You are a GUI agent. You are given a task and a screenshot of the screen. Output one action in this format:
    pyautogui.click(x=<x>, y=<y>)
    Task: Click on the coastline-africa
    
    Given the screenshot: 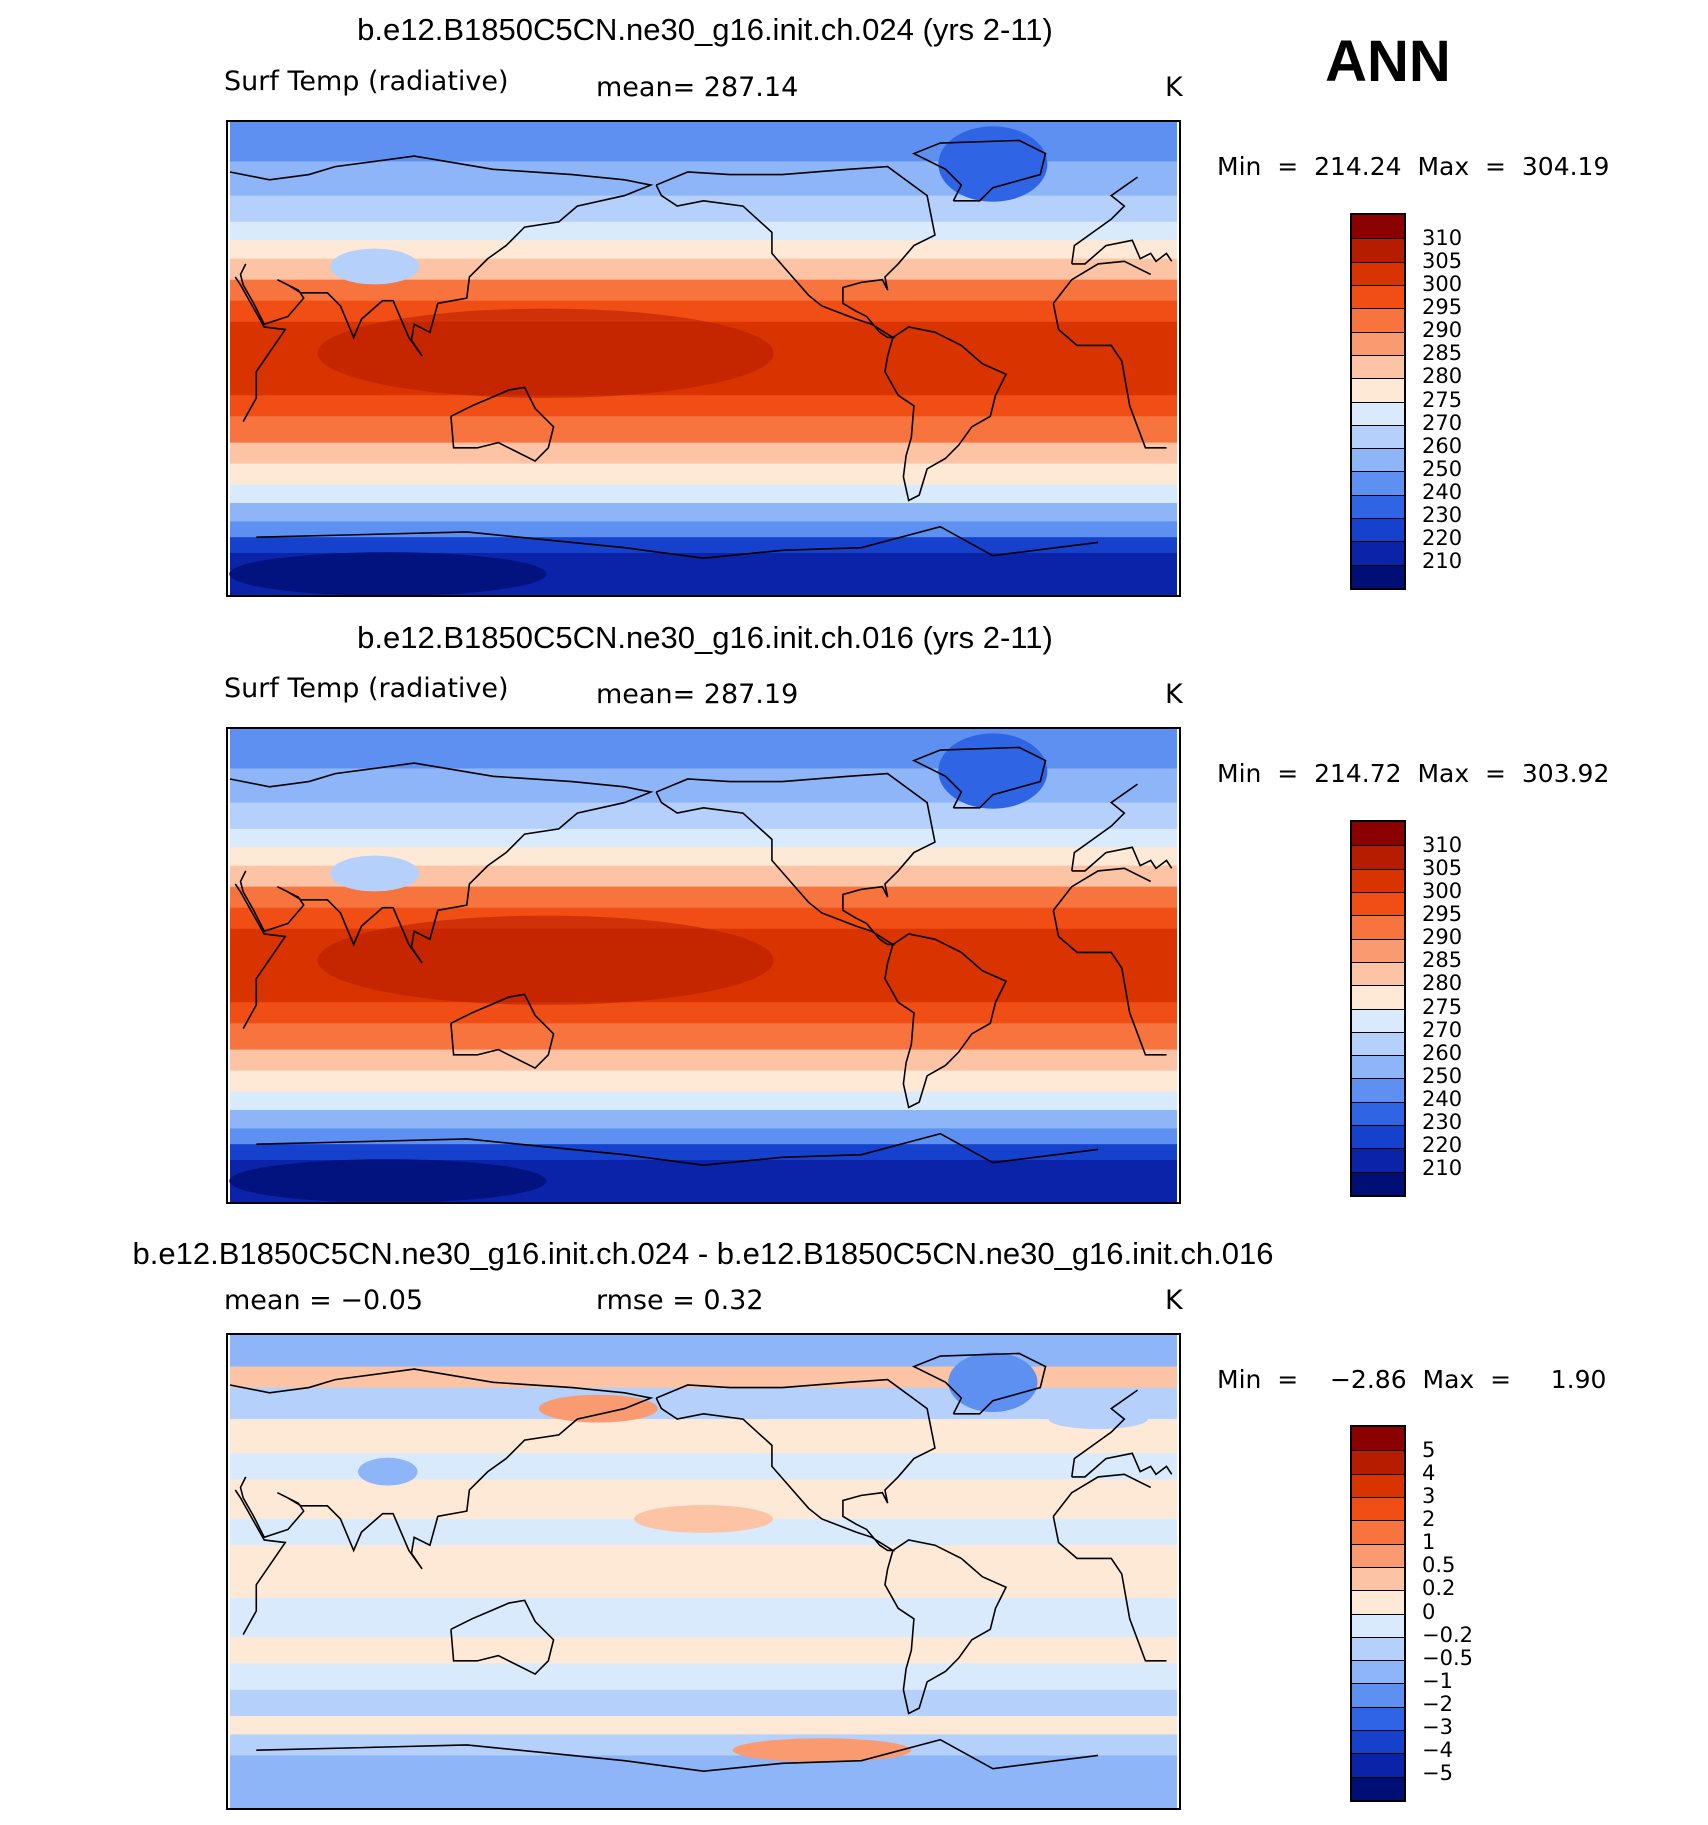 What is the action you would take?
    pyautogui.click(x=700, y=354)
    